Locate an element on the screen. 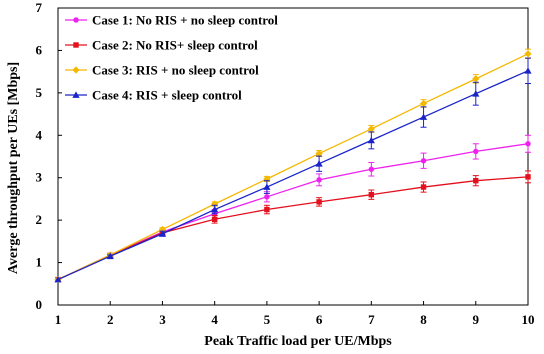 This screenshot has height=354, width=544. x-tick-label: 7 is located at coordinates (371, 319).